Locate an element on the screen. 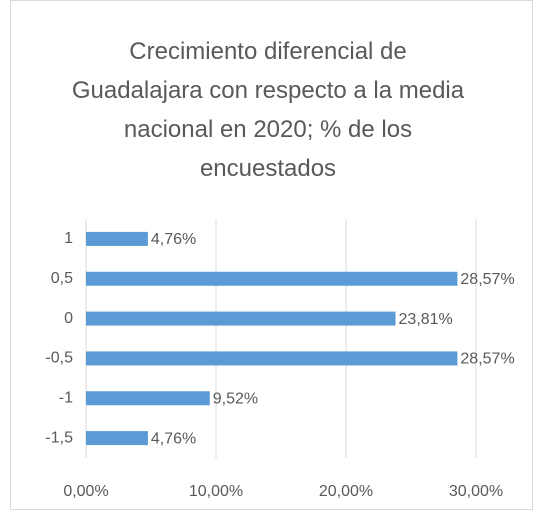 This screenshot has width=536, height=510. y-tick-label: 0,5 is located at coordinates (62, 278).